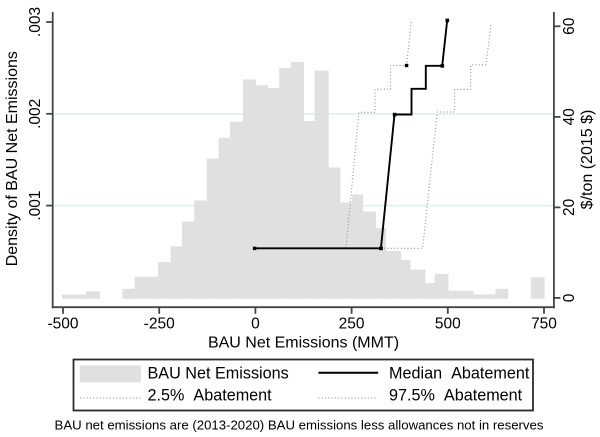  I want to click on svg-text: $/ton (2015 $), so click(587, 160).